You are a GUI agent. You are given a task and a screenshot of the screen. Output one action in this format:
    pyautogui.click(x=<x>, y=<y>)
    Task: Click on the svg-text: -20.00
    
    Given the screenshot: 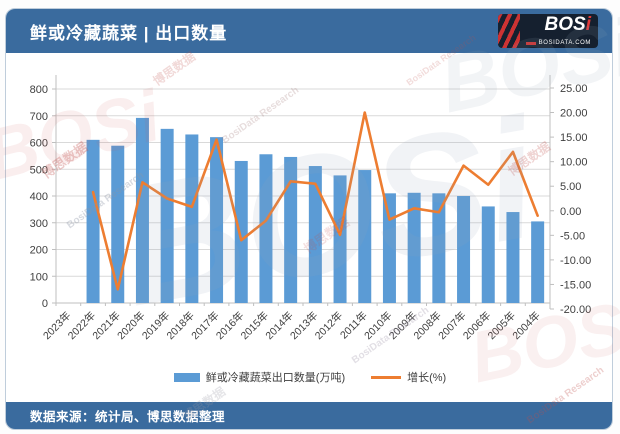 What is the action you would take?
    pyautogui.click(x=575, y=310)
    